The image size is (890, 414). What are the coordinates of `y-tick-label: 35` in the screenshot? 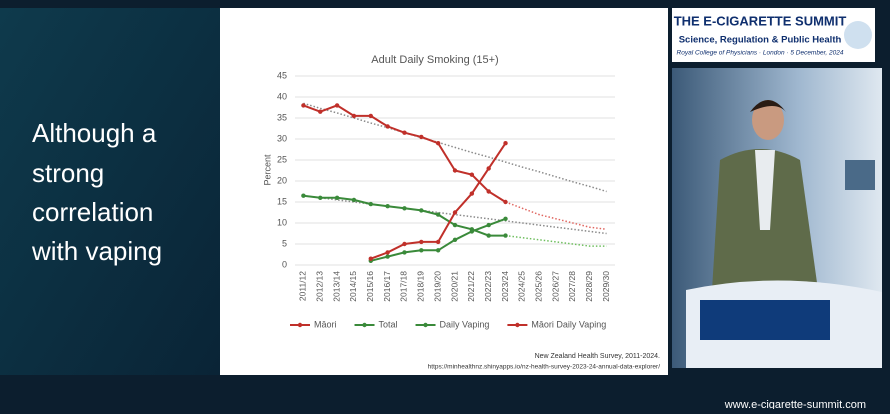 It's located at (282, 117).